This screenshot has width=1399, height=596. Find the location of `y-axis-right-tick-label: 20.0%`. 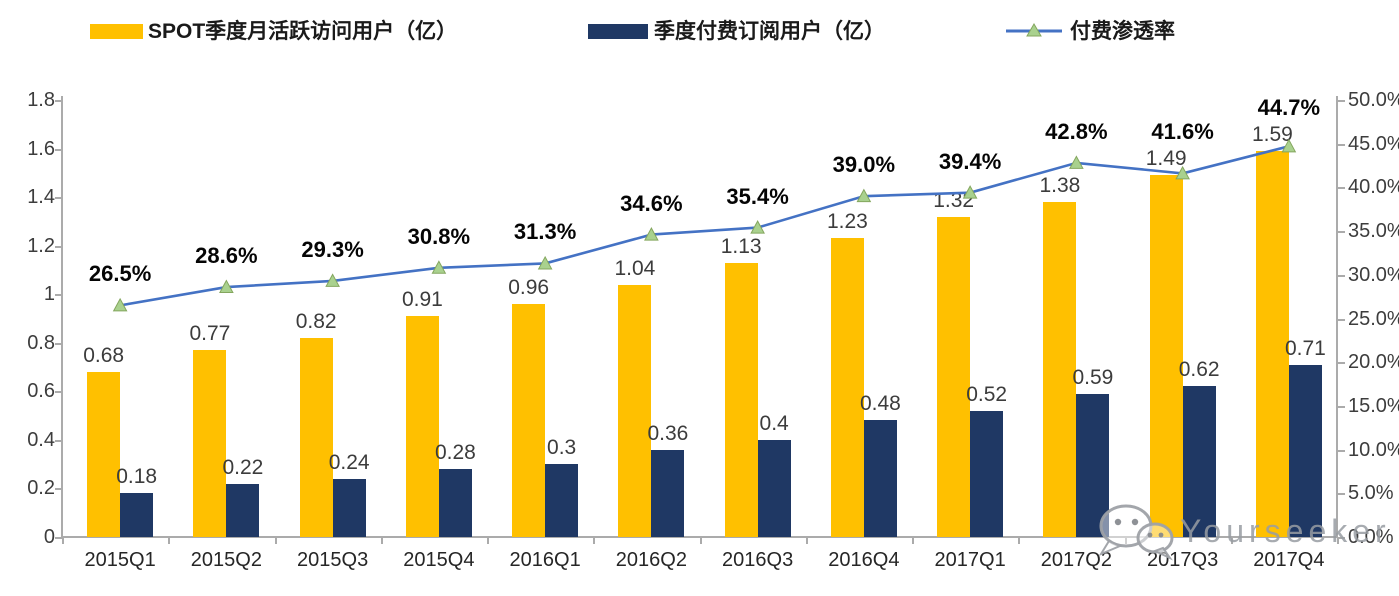

y-axis-right-tick-label: 20.0% is located at coordinates (1373, 362).